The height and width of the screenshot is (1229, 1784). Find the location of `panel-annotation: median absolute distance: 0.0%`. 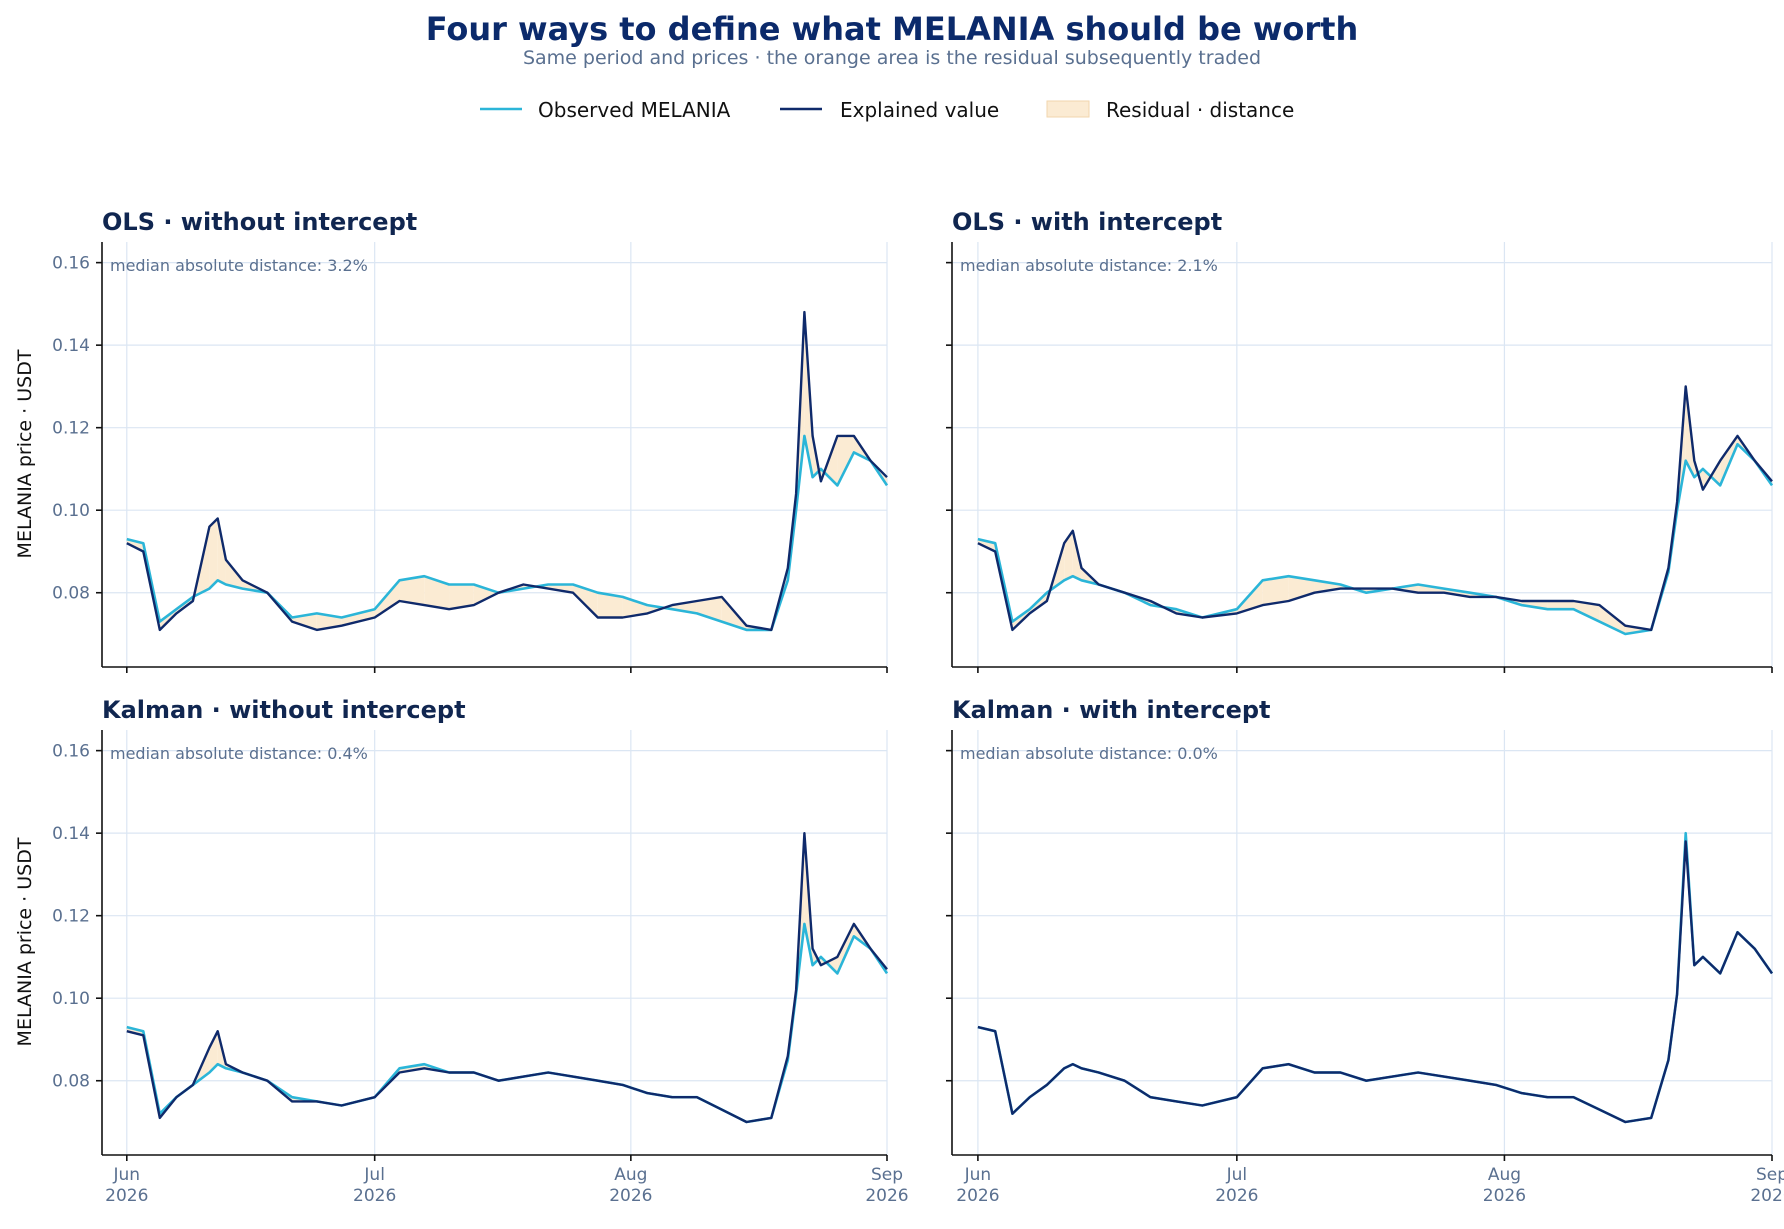

panel-annotation: median absolute distance: 0.0% is located at coordinates (1089, 753).